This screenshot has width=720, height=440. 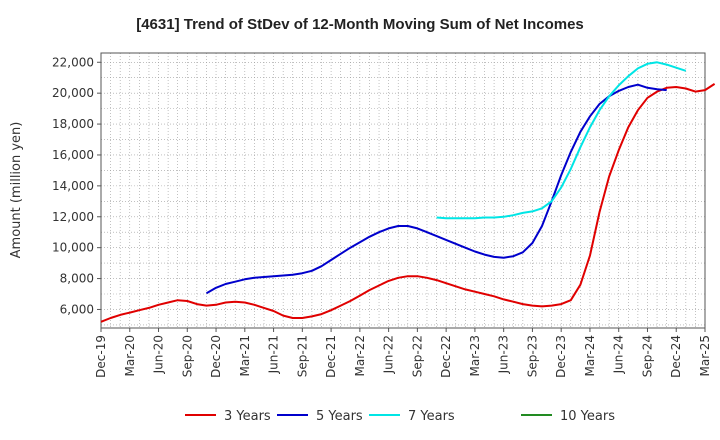 What do you see at coordinates (446, 356) in the screenshot?
I see `x-tick-label: Dec-22` at bounding box center [446, 356].